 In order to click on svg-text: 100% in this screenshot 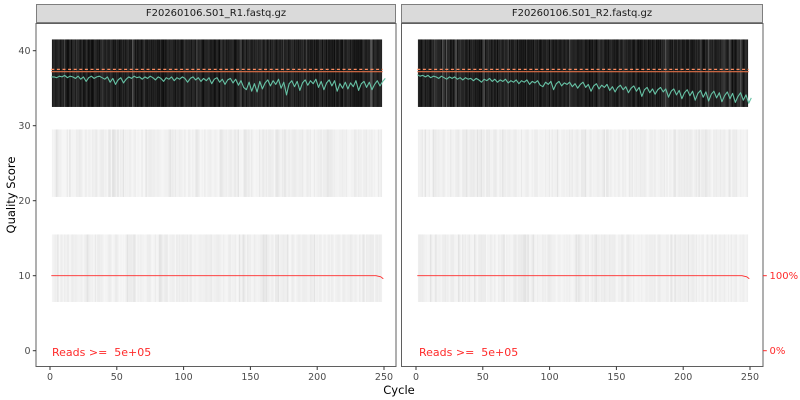, I will do `click(784, 276)`.